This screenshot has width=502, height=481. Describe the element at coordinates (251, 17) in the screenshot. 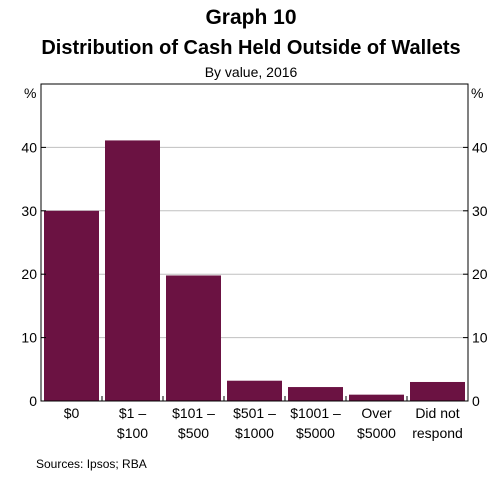

I see `chart-title: Graph 10` at that location.